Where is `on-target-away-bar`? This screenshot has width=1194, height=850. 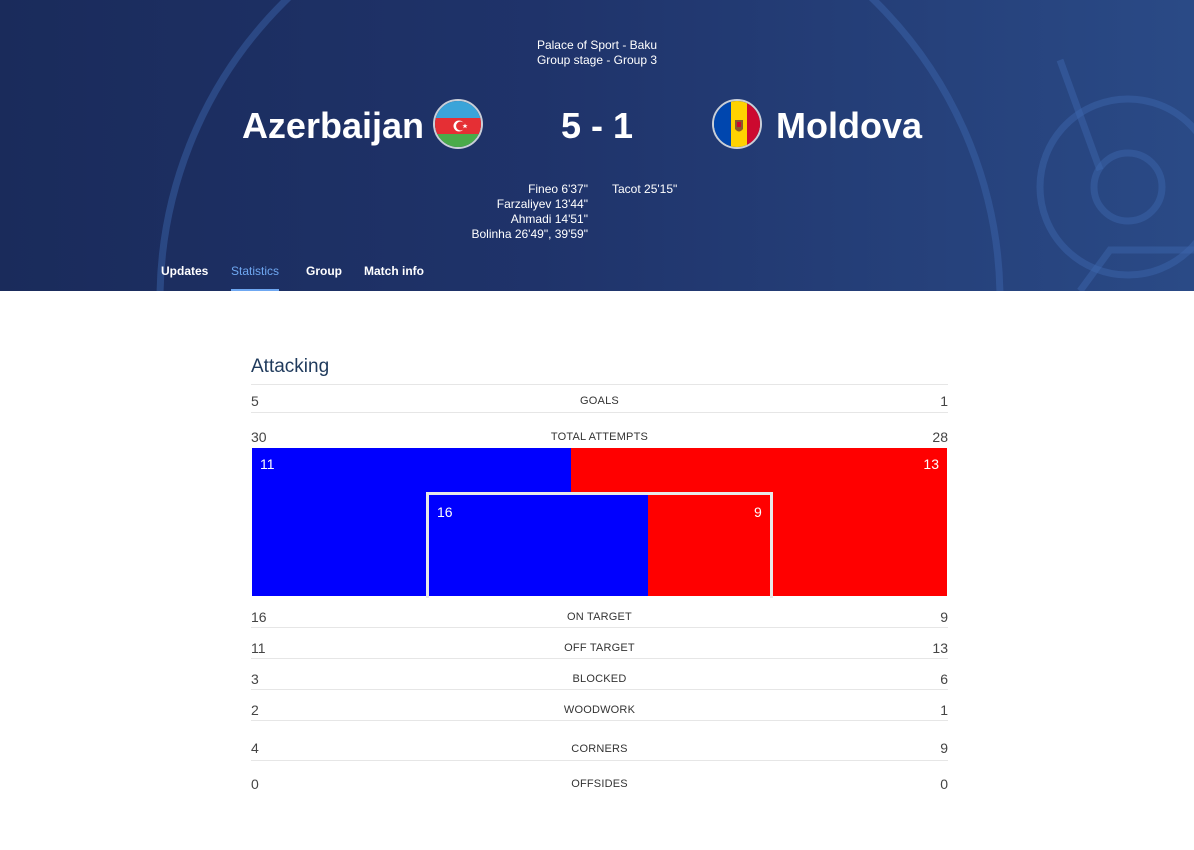
on-target-away-bar is located at coordinates (710, 544).